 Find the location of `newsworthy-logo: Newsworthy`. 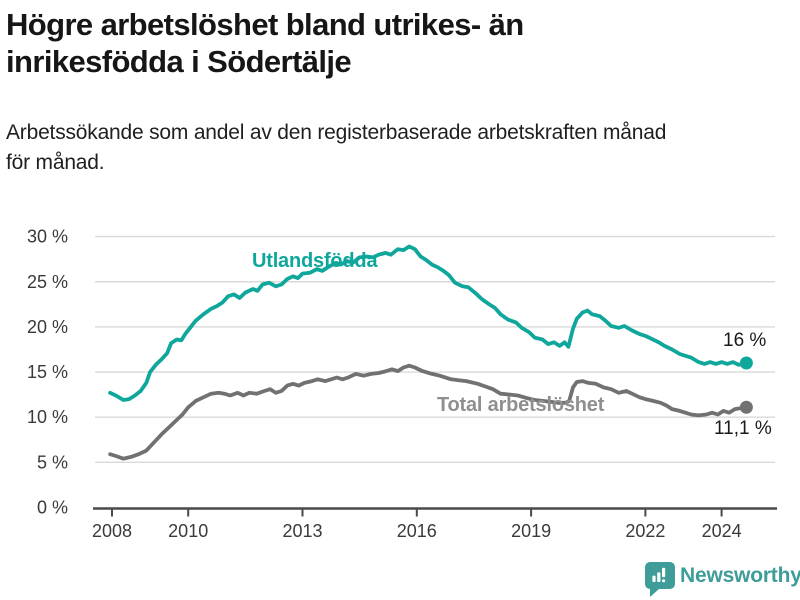

newsworthy-logo: Newsworthy is located at coordinates (722, 579).